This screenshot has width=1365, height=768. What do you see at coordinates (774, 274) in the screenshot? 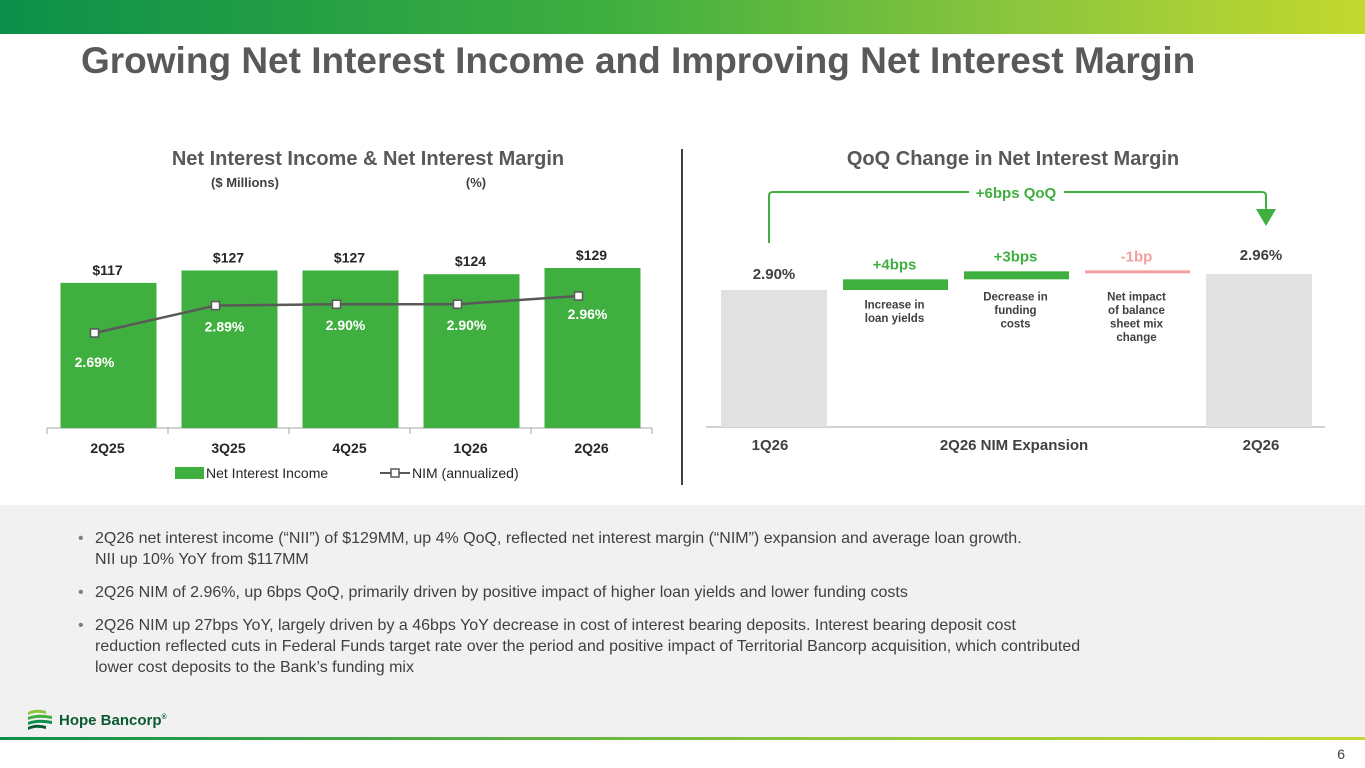
I see `waterfall-start-label: 2.90%` at bounding box center [774, 274].